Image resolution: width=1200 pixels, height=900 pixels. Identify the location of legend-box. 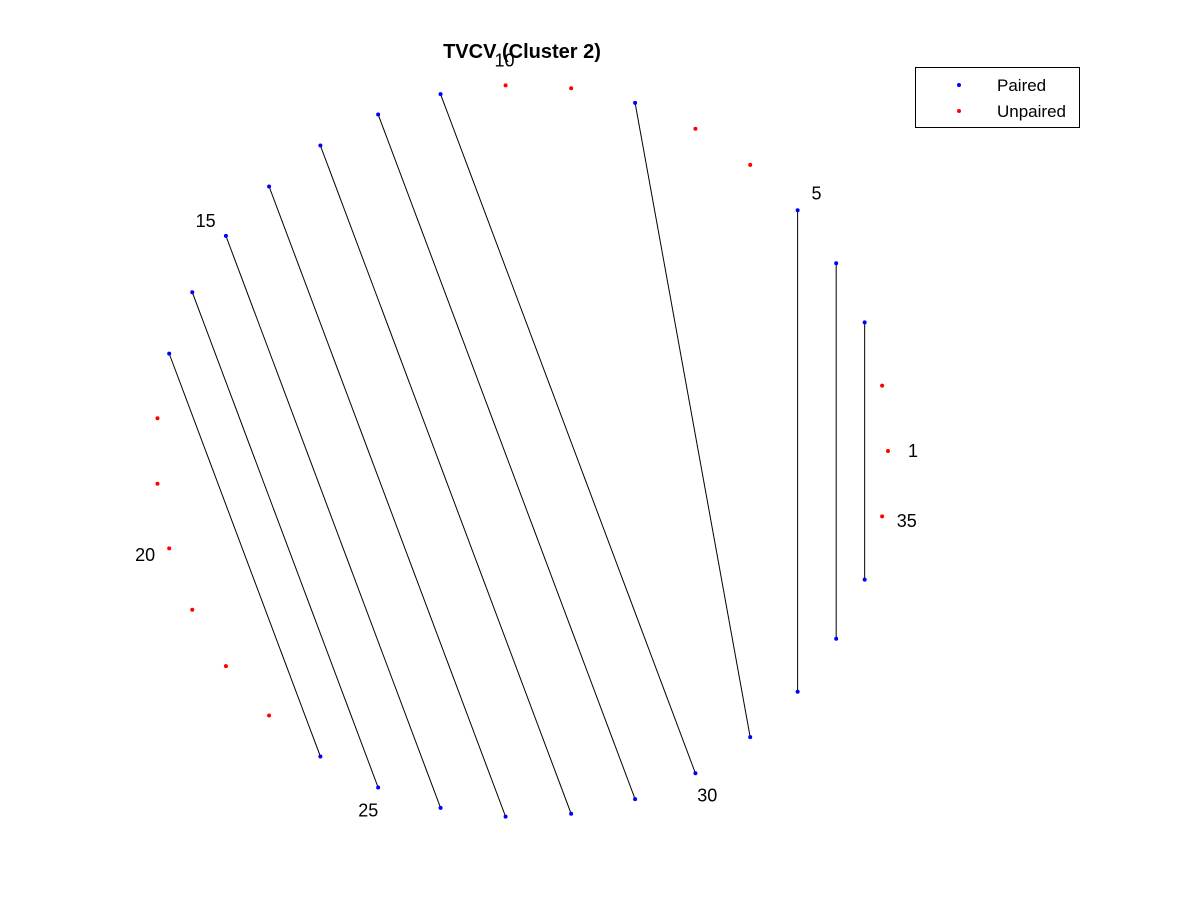
(997, 97).